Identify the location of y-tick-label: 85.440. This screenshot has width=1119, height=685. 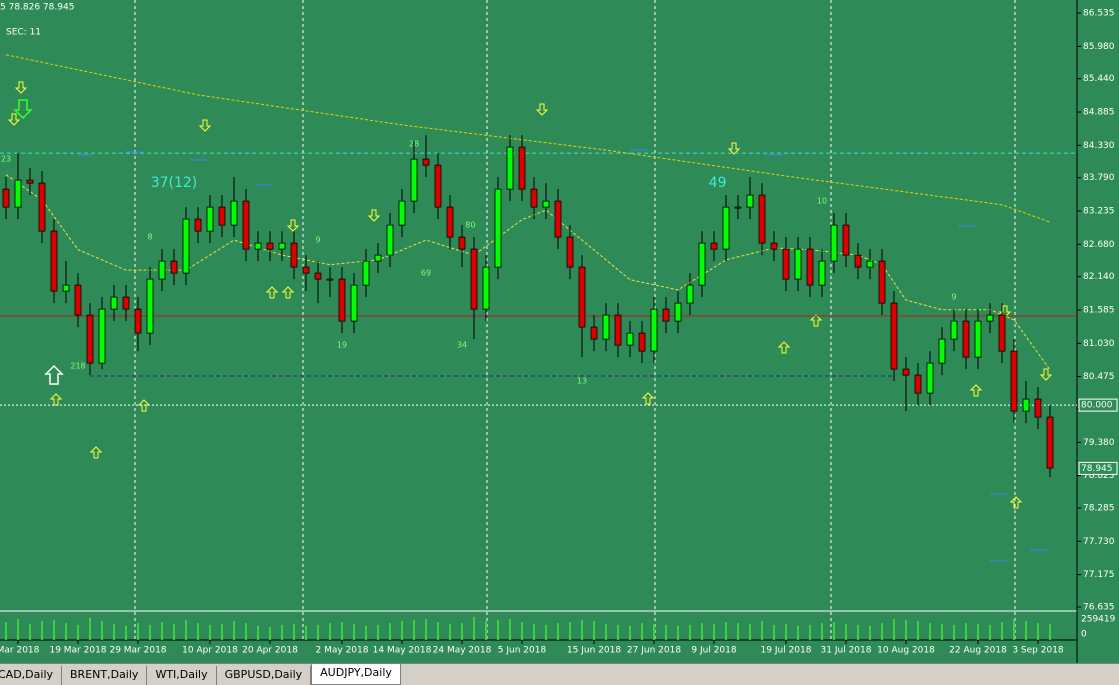
(1099, 79).